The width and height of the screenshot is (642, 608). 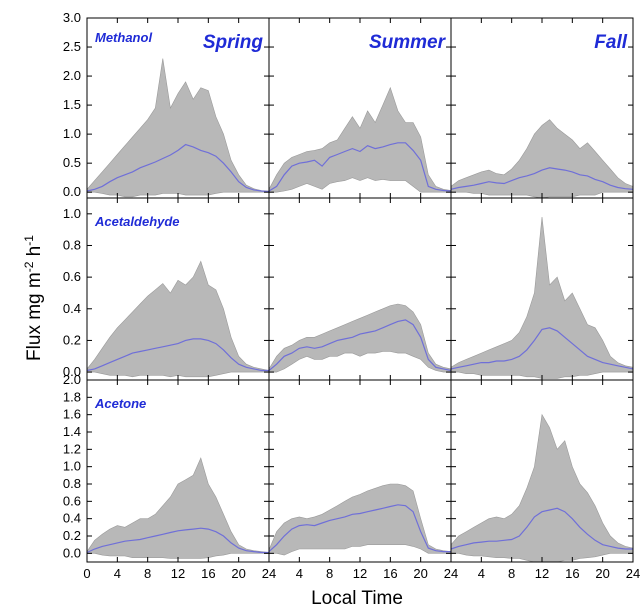 I want to click on band-acetaldehyde-spring, so click(x=178, y=319).